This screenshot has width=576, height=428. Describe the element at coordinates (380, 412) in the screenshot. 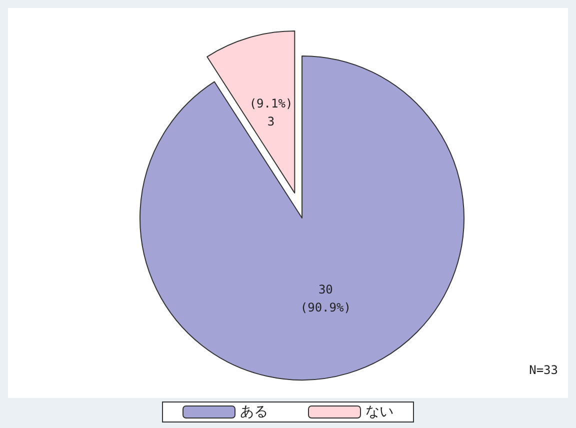

I see `legend-label: ない` at that location.